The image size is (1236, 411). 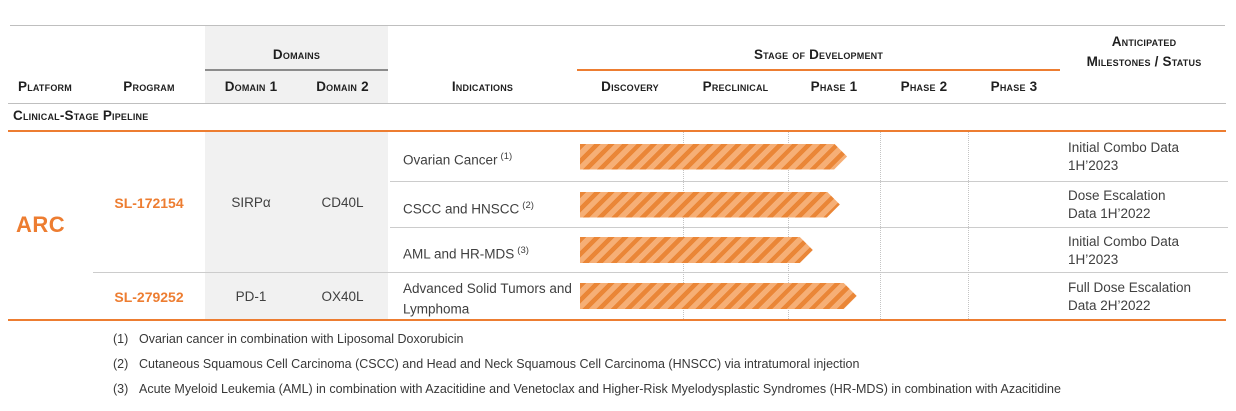 I want to click on milestone-line: Data 1H’2022, so click(x=1109, y=213).